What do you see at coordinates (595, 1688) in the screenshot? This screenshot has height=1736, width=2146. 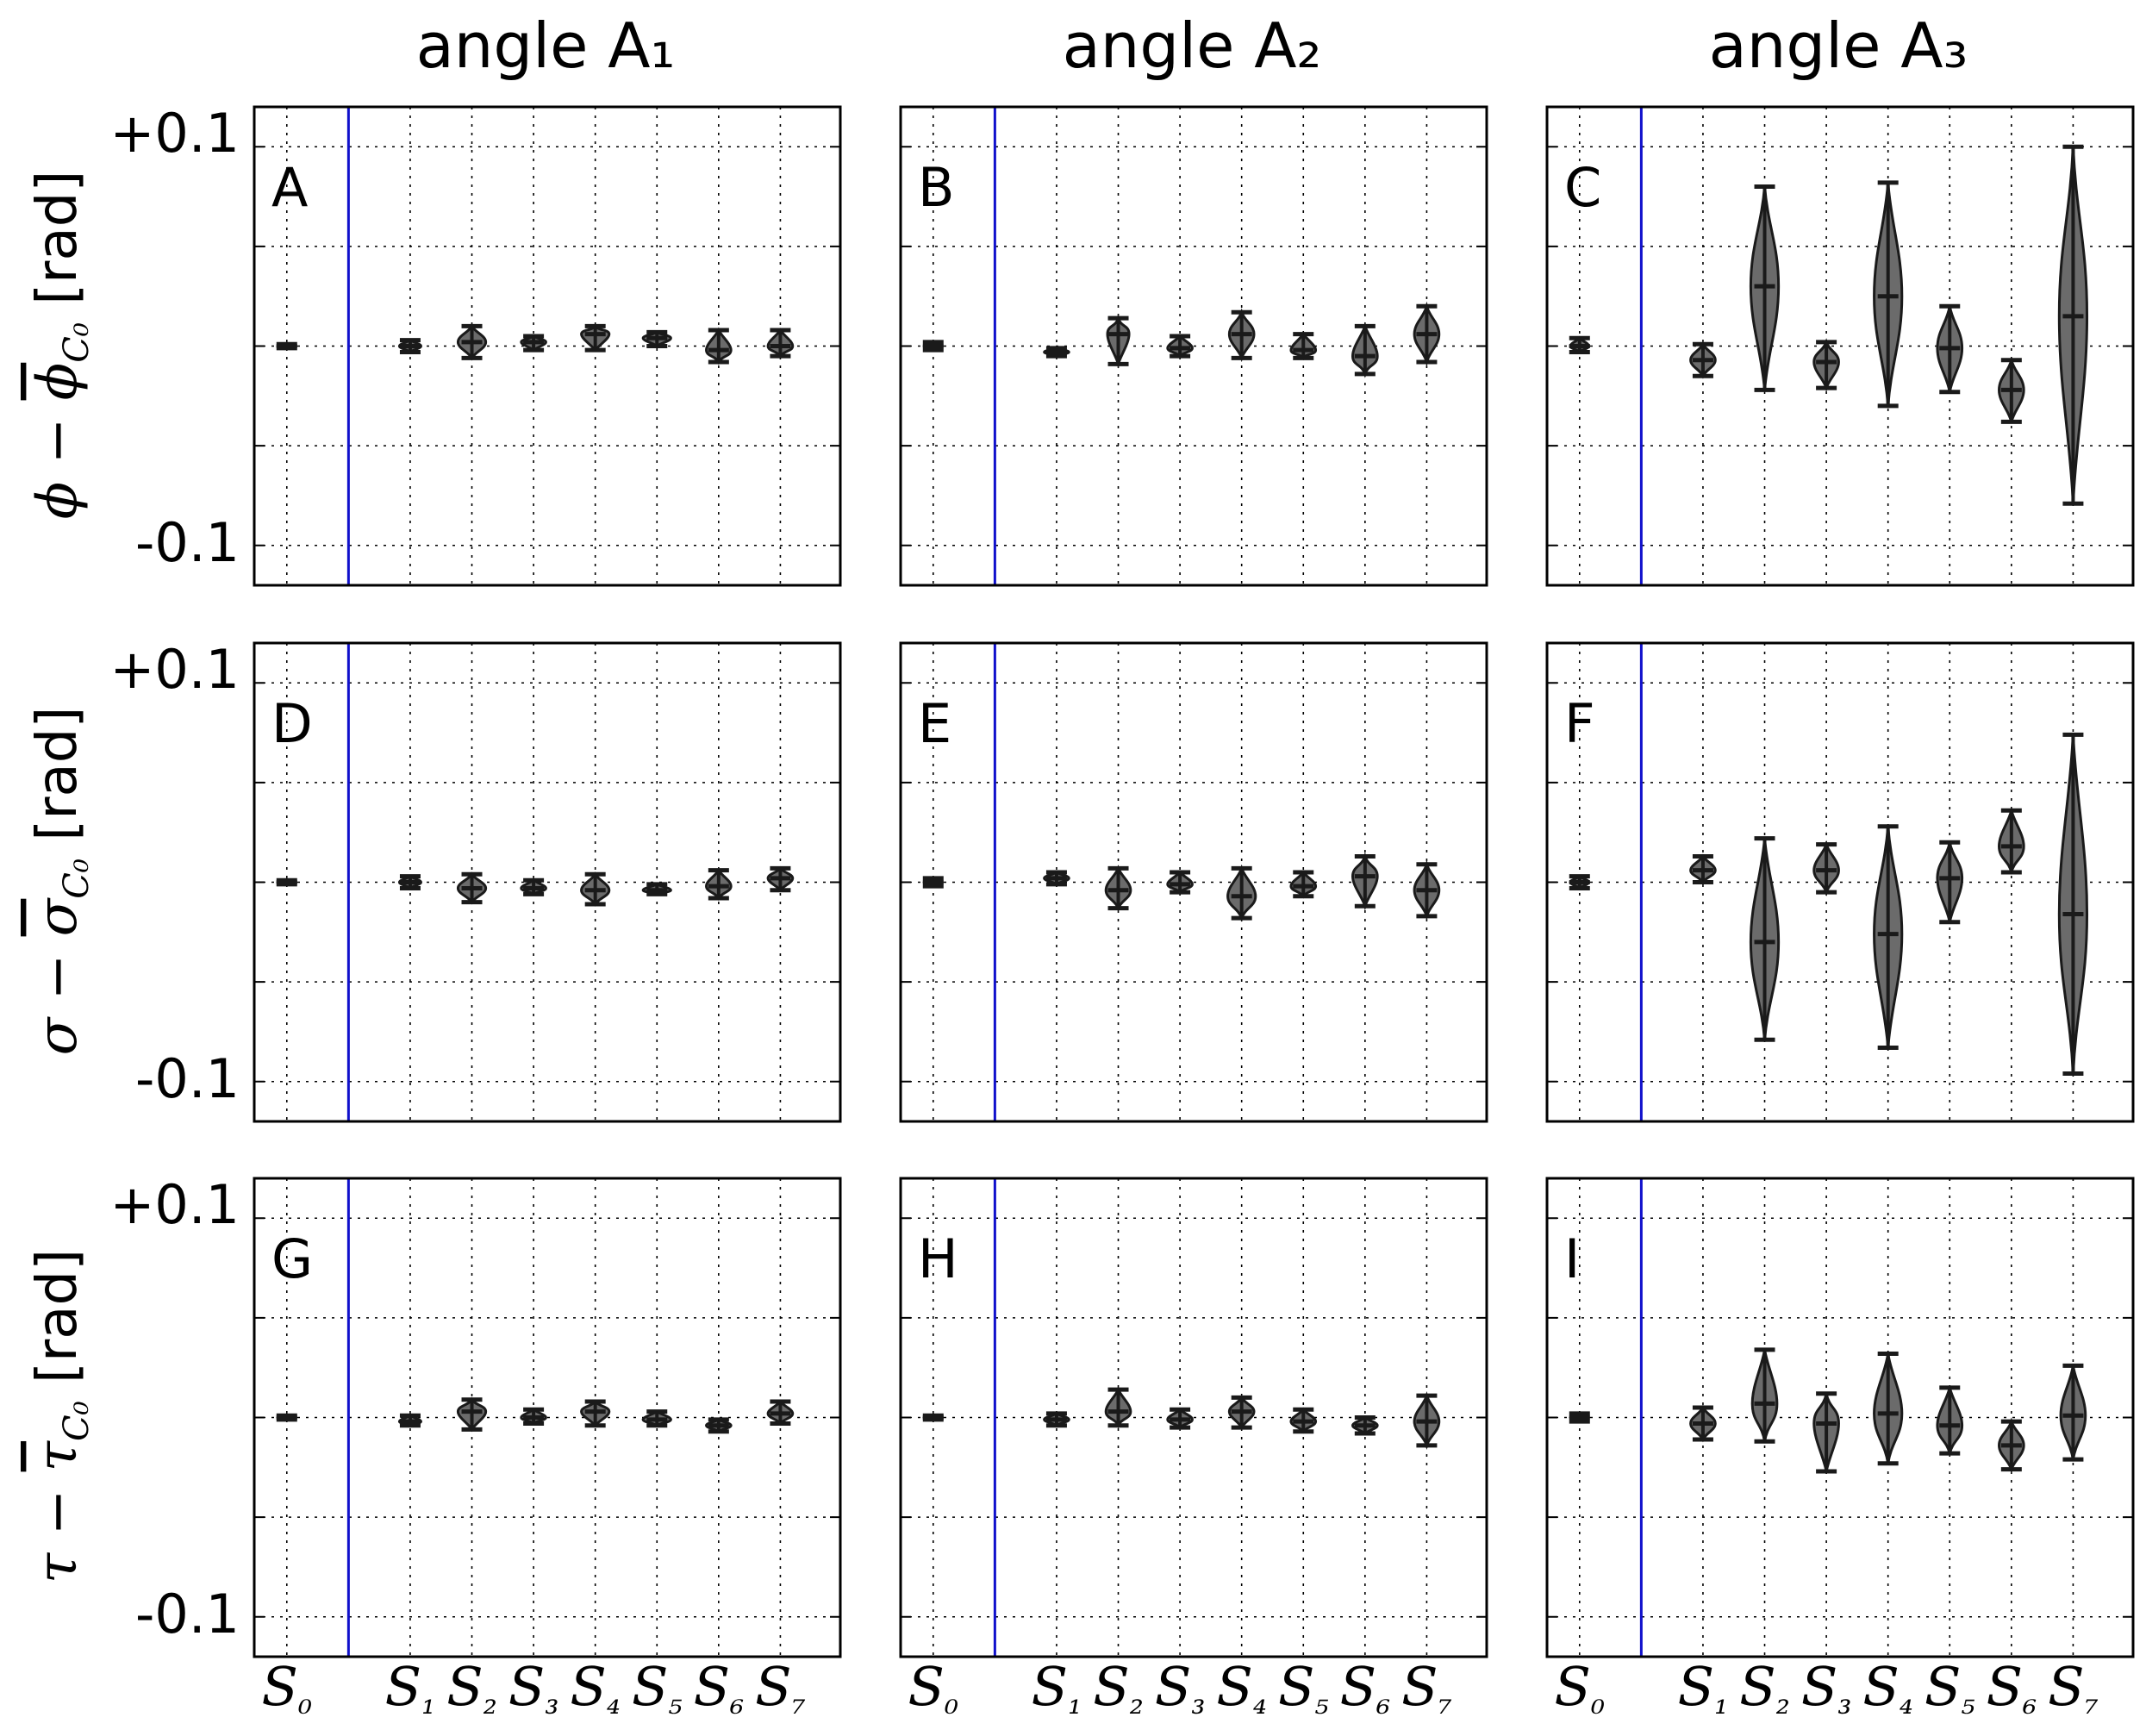 I see `xtick-label-G-4: S₄` at bounding box center [595, 1688].